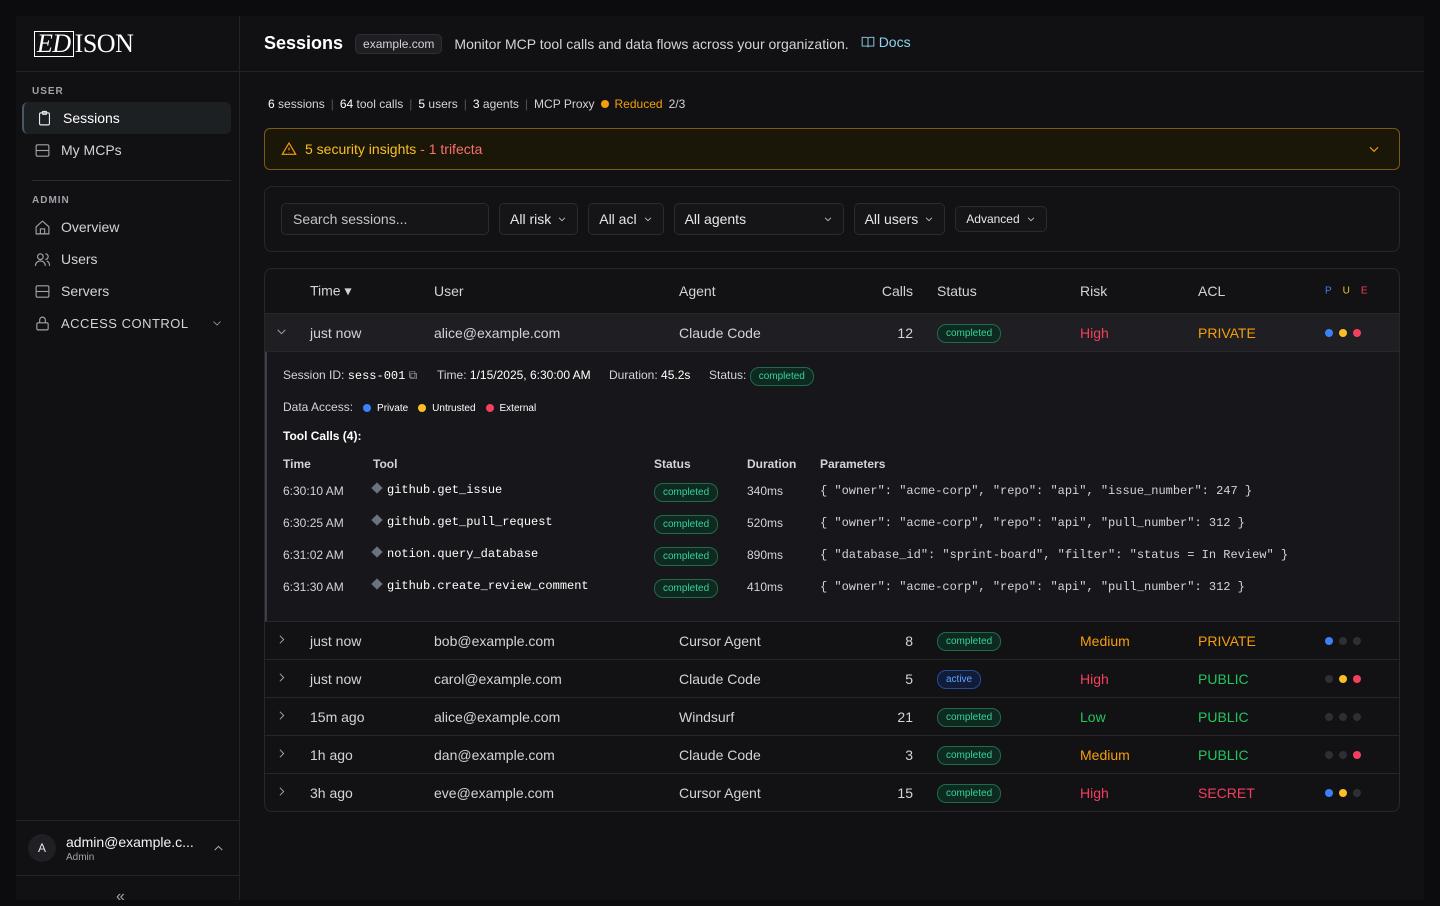 The width and height of the screenshot is (1440, 906). Describe the element at coordinates (271, 104) in the screenshot. I see `sessions-count: 6` at that location.